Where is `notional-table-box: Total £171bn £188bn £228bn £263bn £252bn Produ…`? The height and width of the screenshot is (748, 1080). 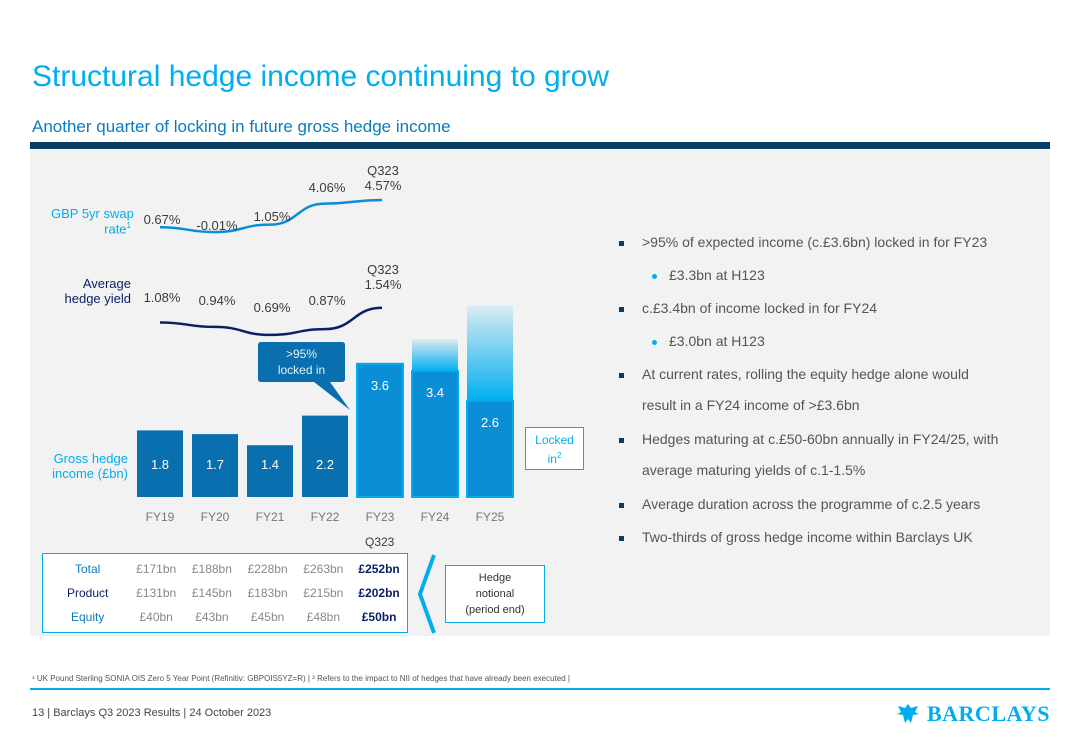 notional-table-box: Total £171bn £188bn £228bn £263bn £252bn Produ… is located at coordinates (225, 593).